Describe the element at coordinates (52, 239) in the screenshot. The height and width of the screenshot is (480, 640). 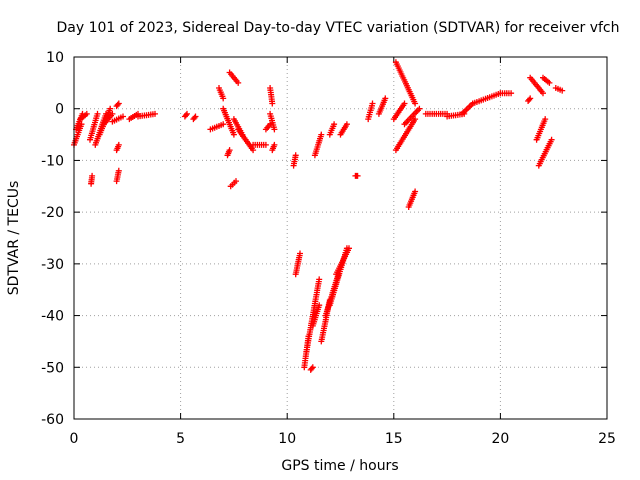
I see `y-tick-labels: -60 -50 -40 -30 -20 -10 0 10` at that location.